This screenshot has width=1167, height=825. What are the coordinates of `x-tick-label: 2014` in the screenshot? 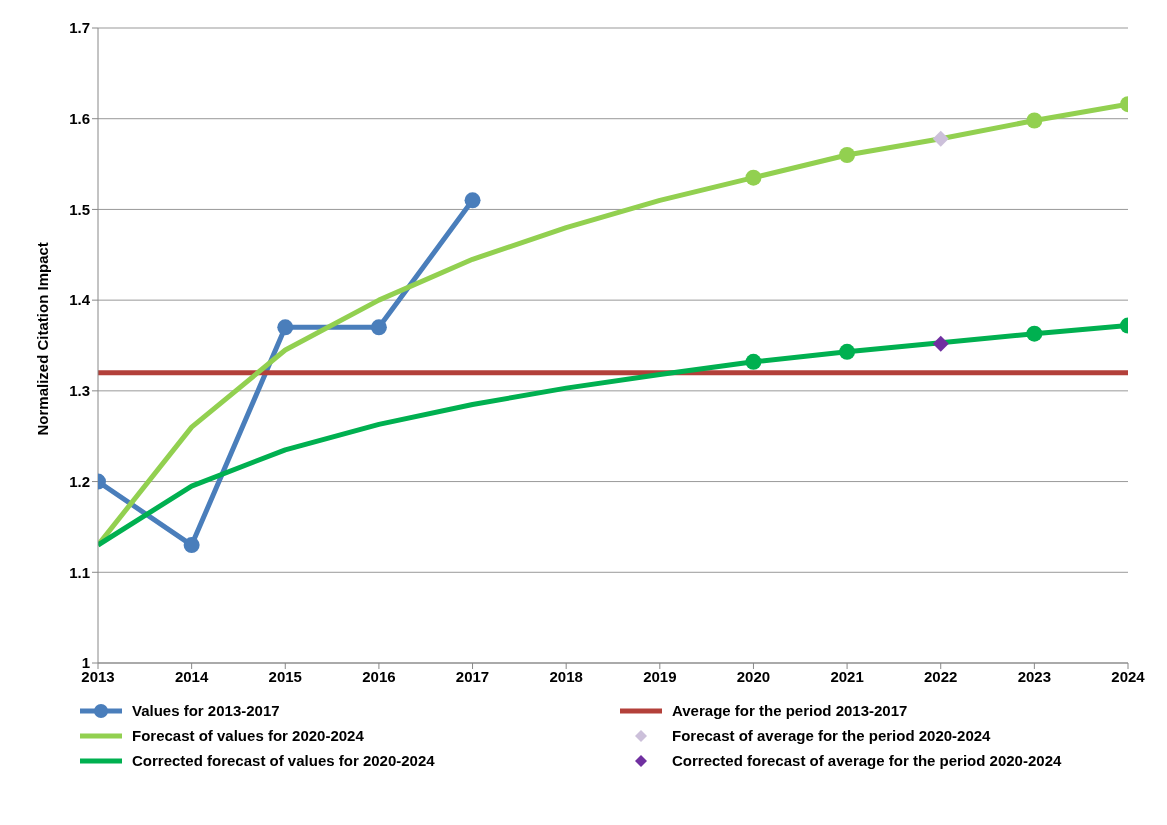 It's located at (191, 676).